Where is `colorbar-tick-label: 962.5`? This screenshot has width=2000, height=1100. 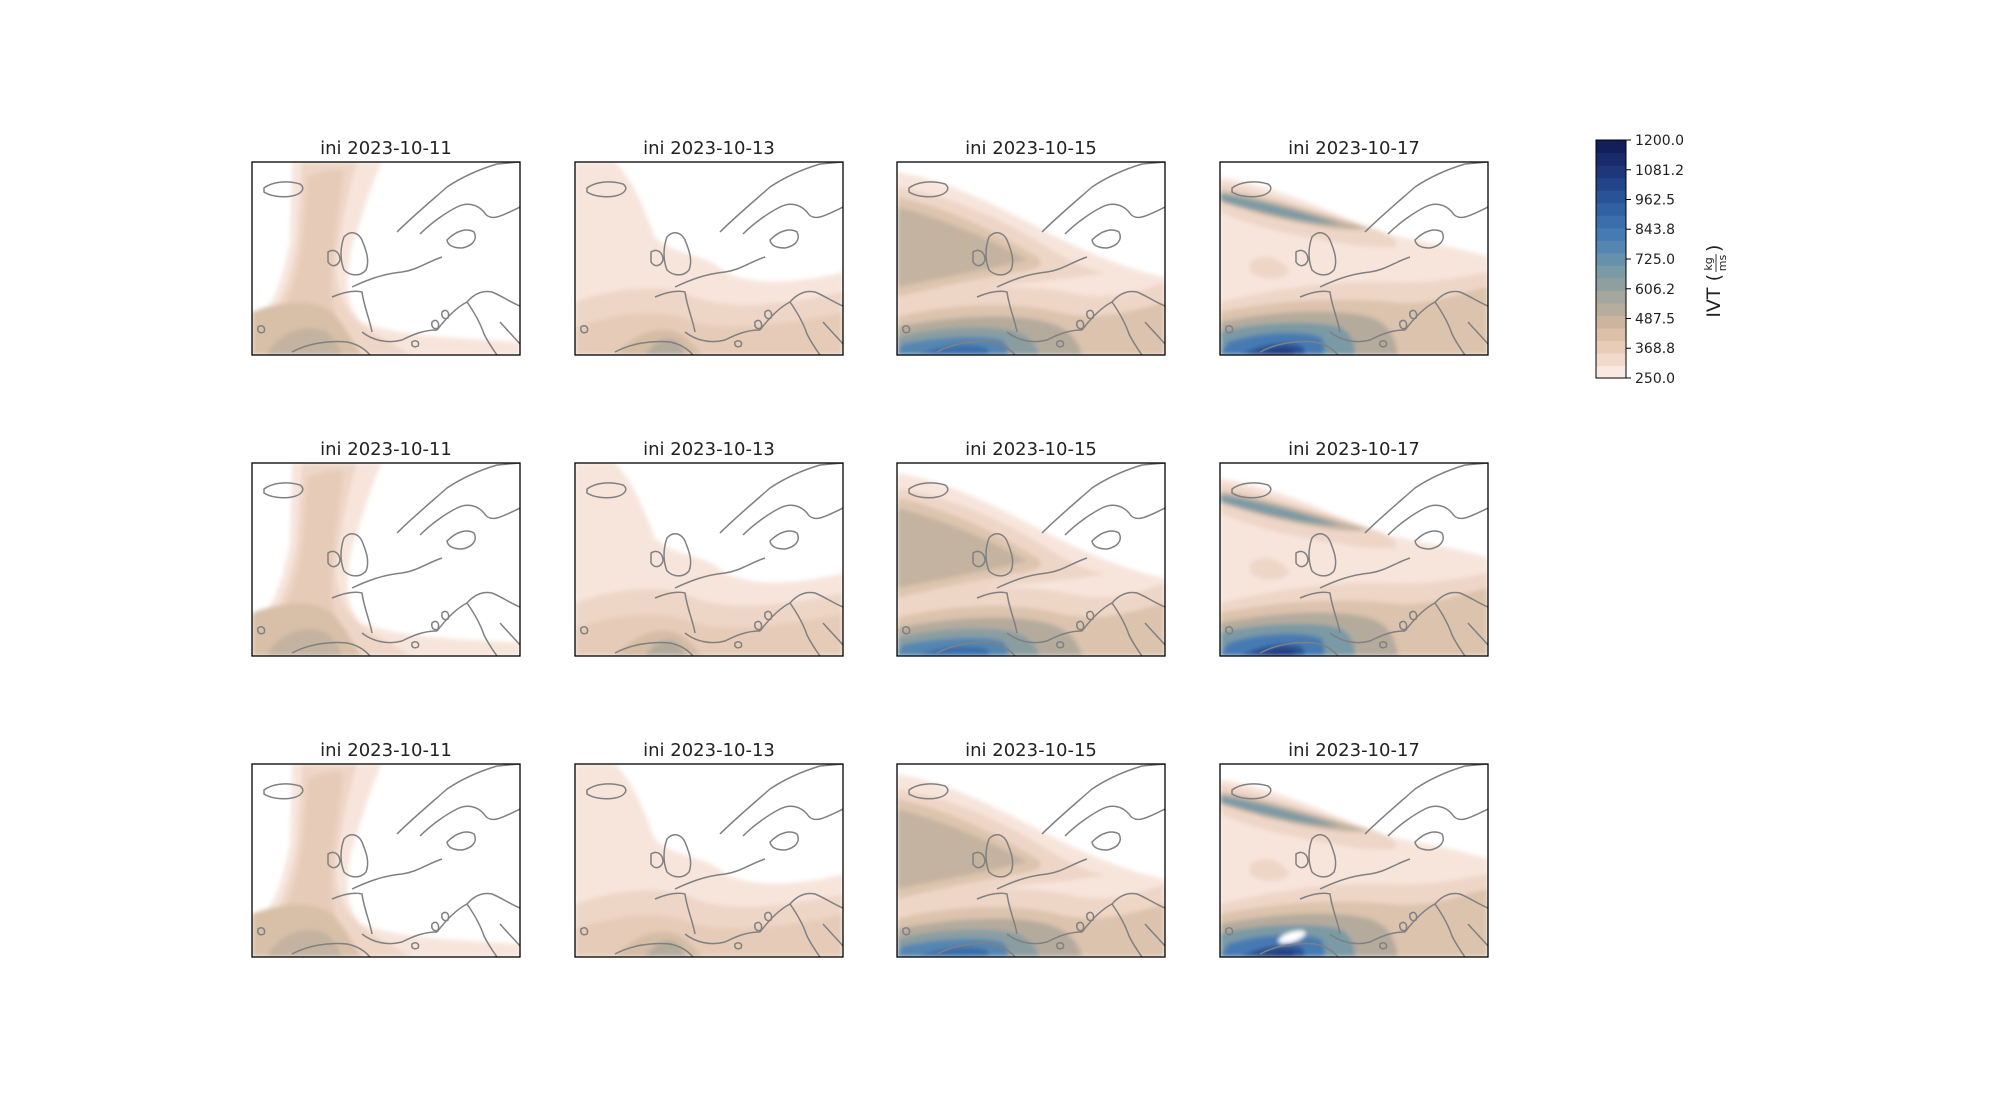 colorbar-tick-label: 962.5 is located at coordinates (1655, 201).